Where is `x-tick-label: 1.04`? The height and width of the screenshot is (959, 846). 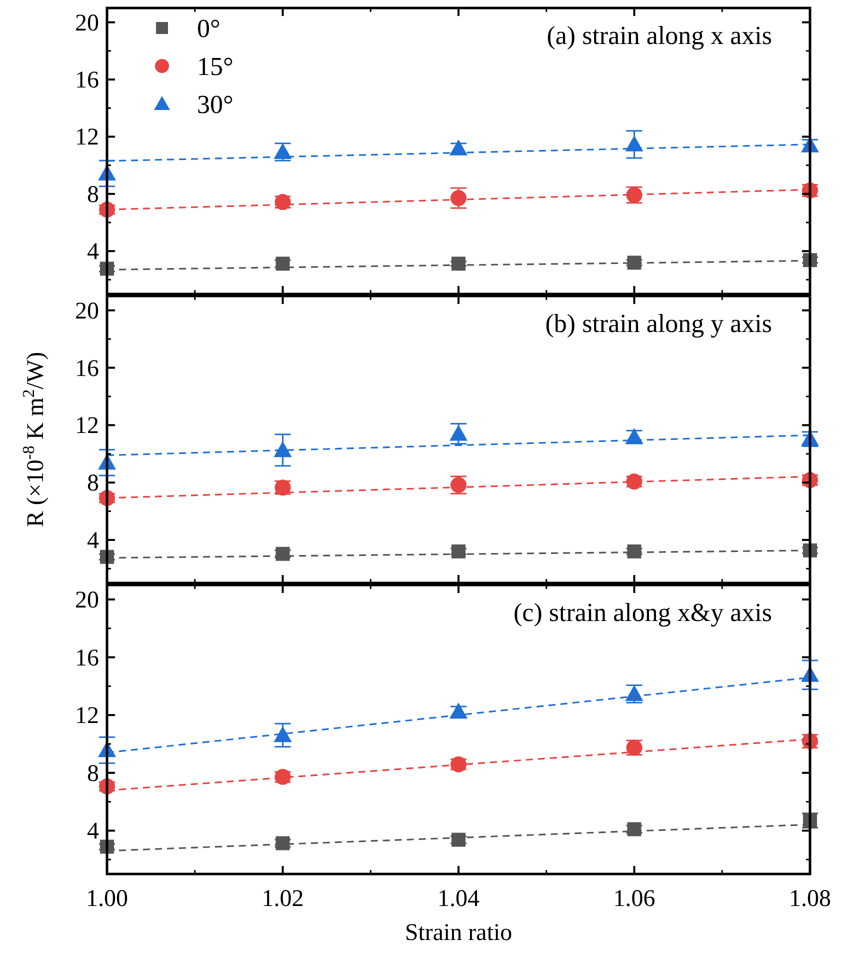 x-tick-label: 1.04 is located at coordinates (459, 899).